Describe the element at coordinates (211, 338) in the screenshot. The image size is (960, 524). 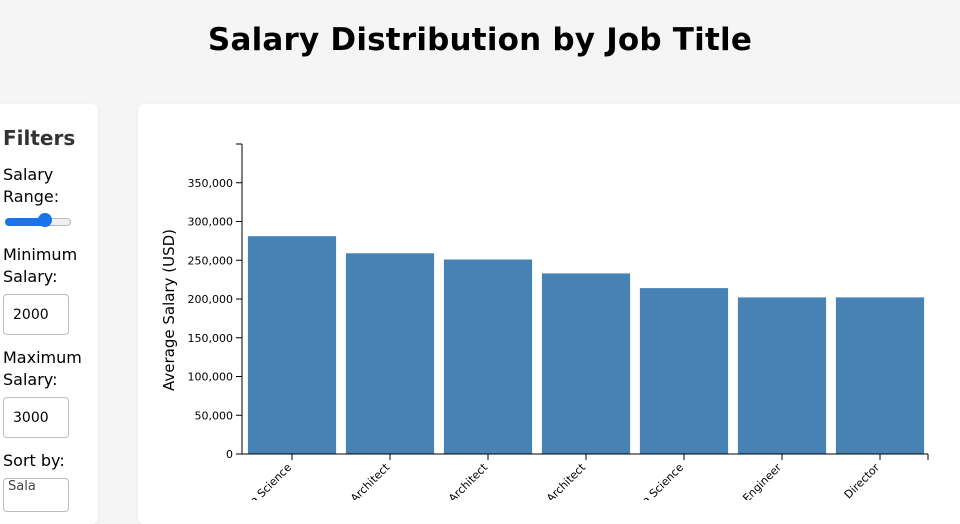
I see `y-tick-label: 150,000` at that location.